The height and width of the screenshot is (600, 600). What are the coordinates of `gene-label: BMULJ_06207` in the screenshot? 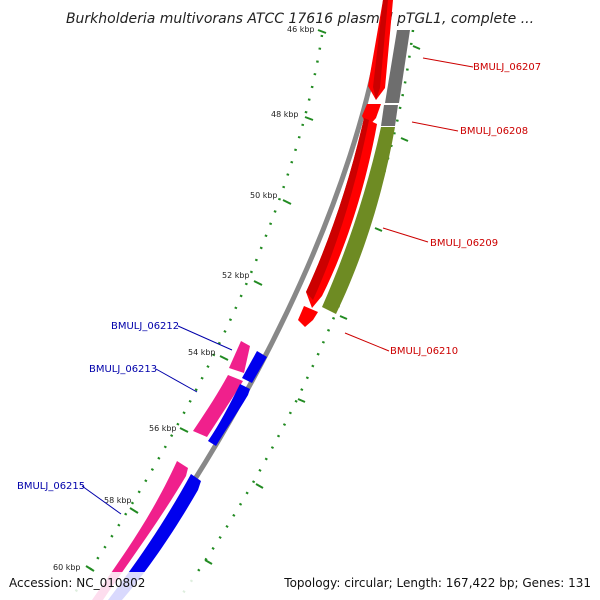 It's located at (507, 67).